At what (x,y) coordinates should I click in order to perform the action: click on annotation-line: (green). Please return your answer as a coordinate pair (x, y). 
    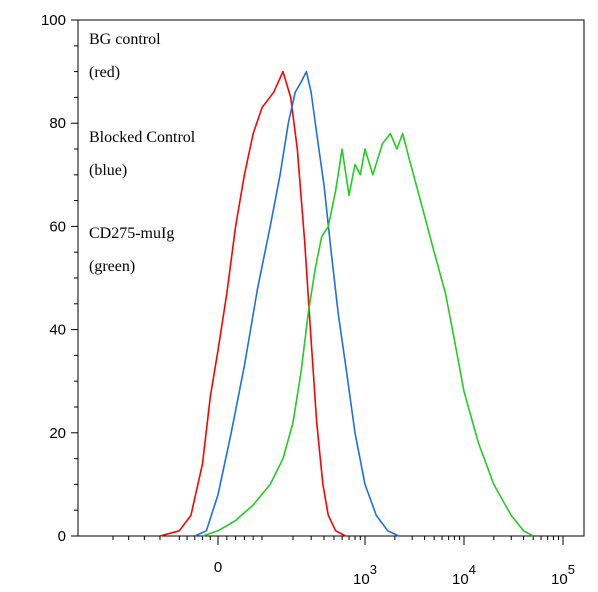
    Looking at the image, I should click on (112, 266).